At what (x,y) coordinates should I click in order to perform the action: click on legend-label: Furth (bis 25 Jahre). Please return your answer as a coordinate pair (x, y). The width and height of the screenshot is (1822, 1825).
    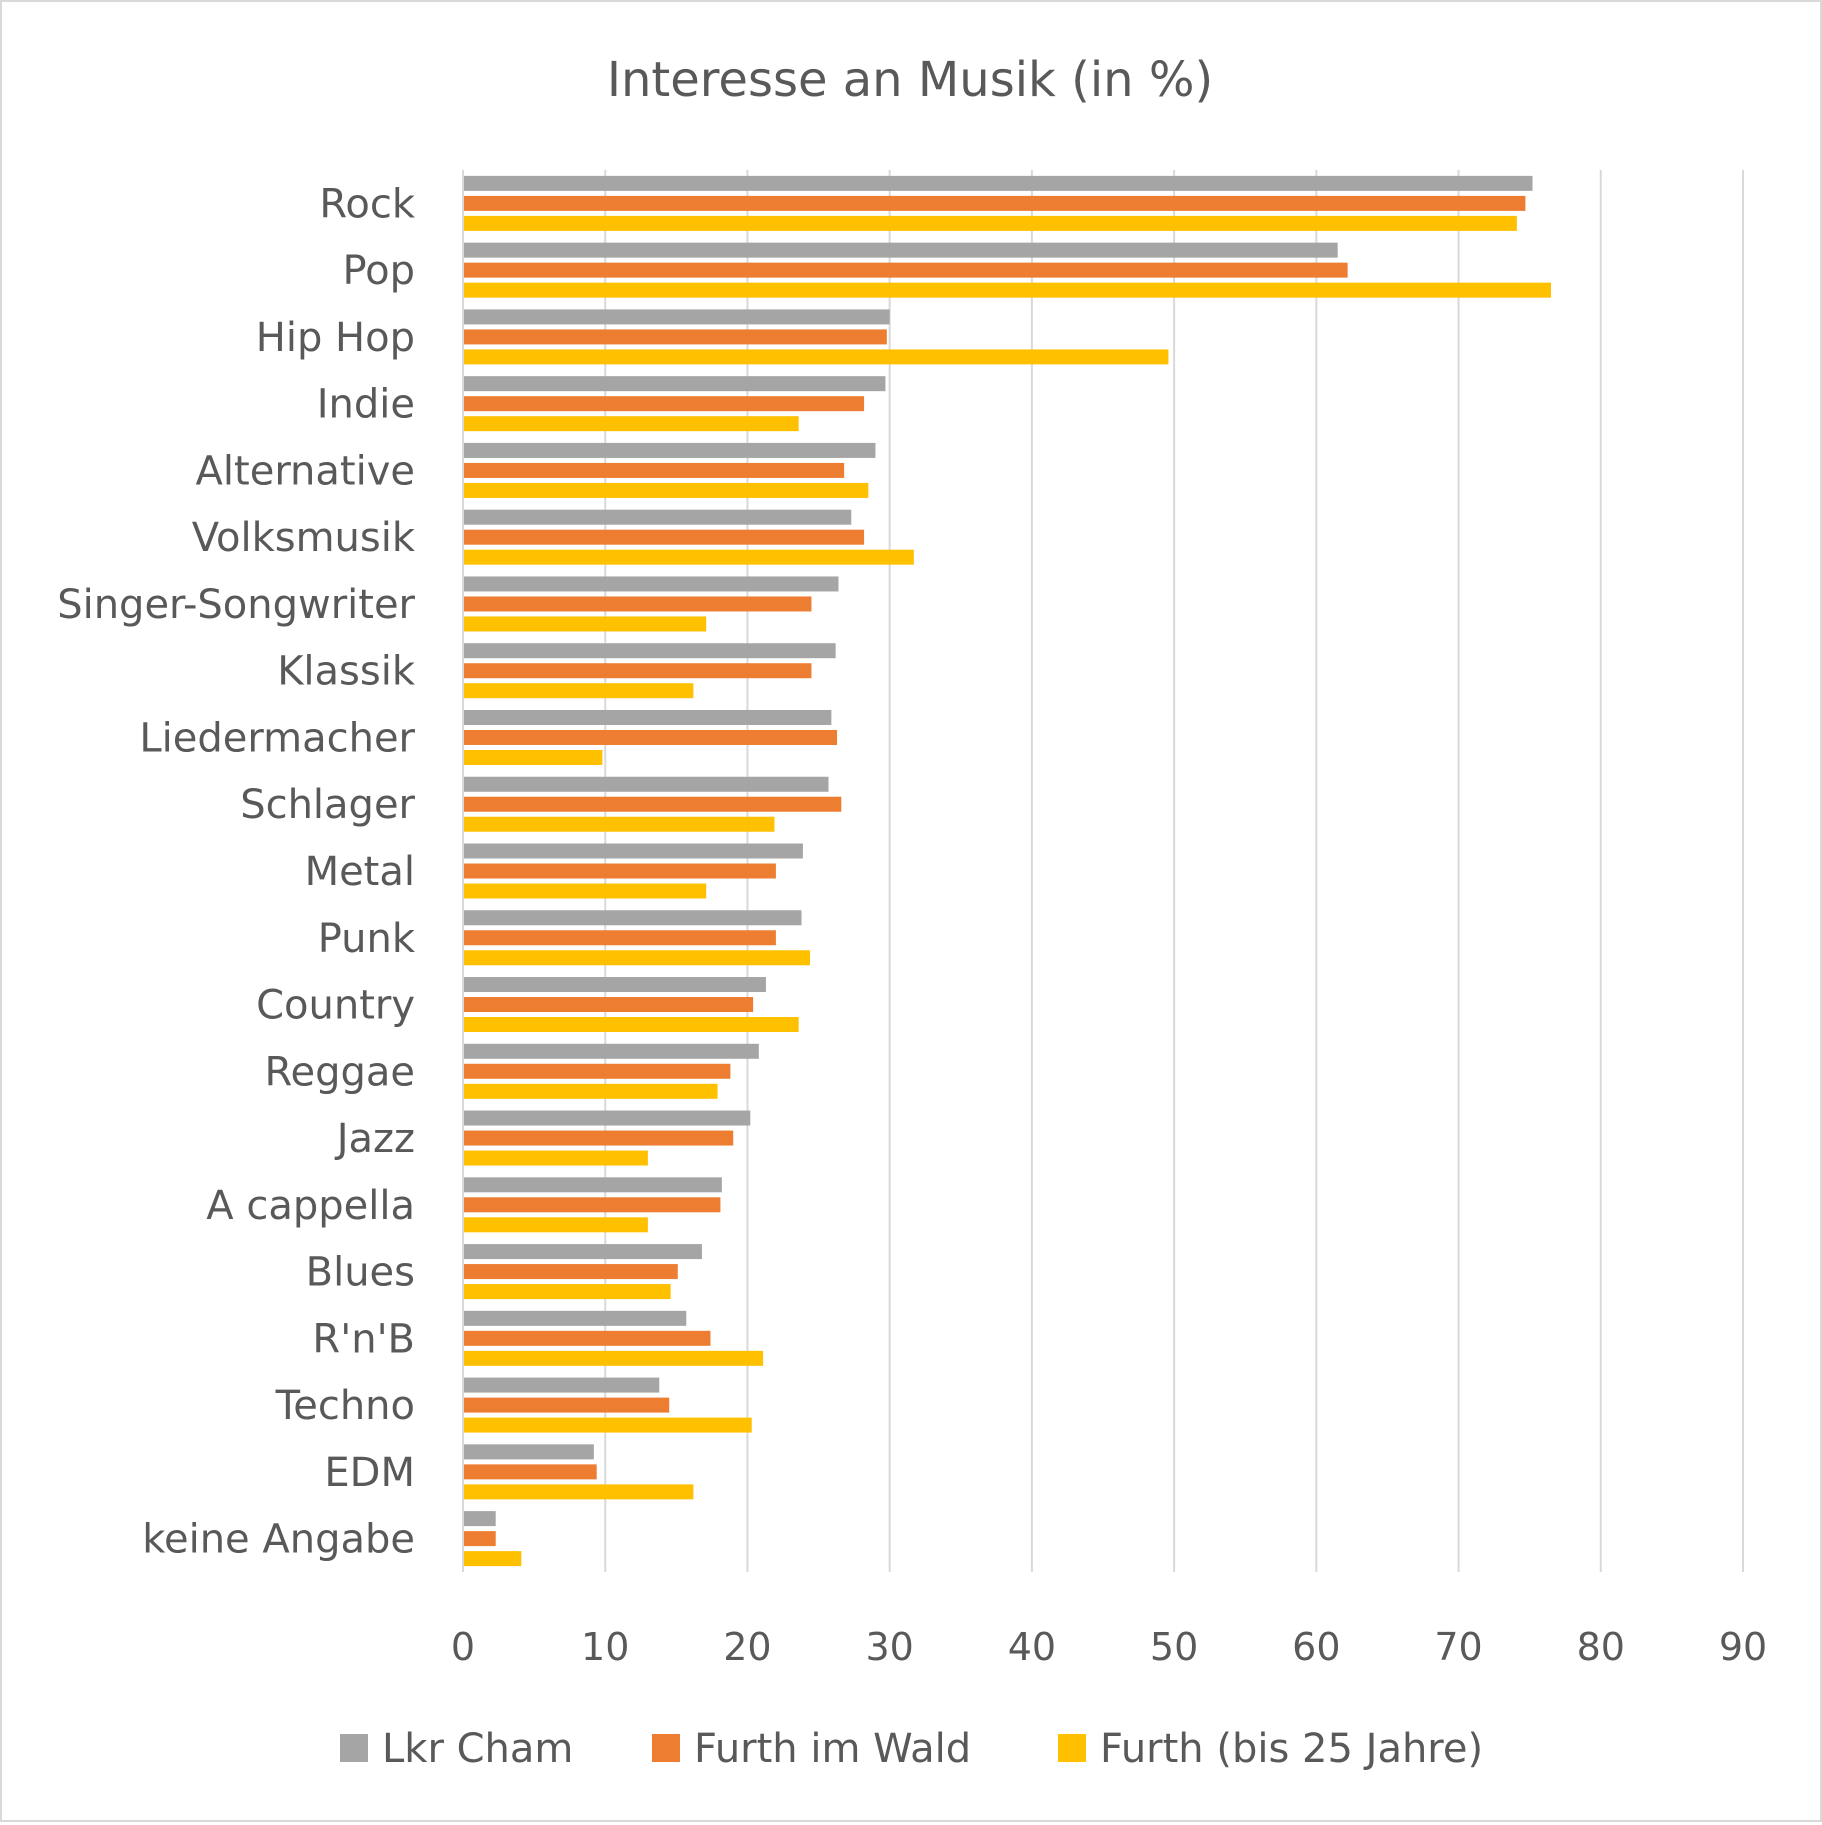
    Looking at the image, I should click on (1291, 1749).